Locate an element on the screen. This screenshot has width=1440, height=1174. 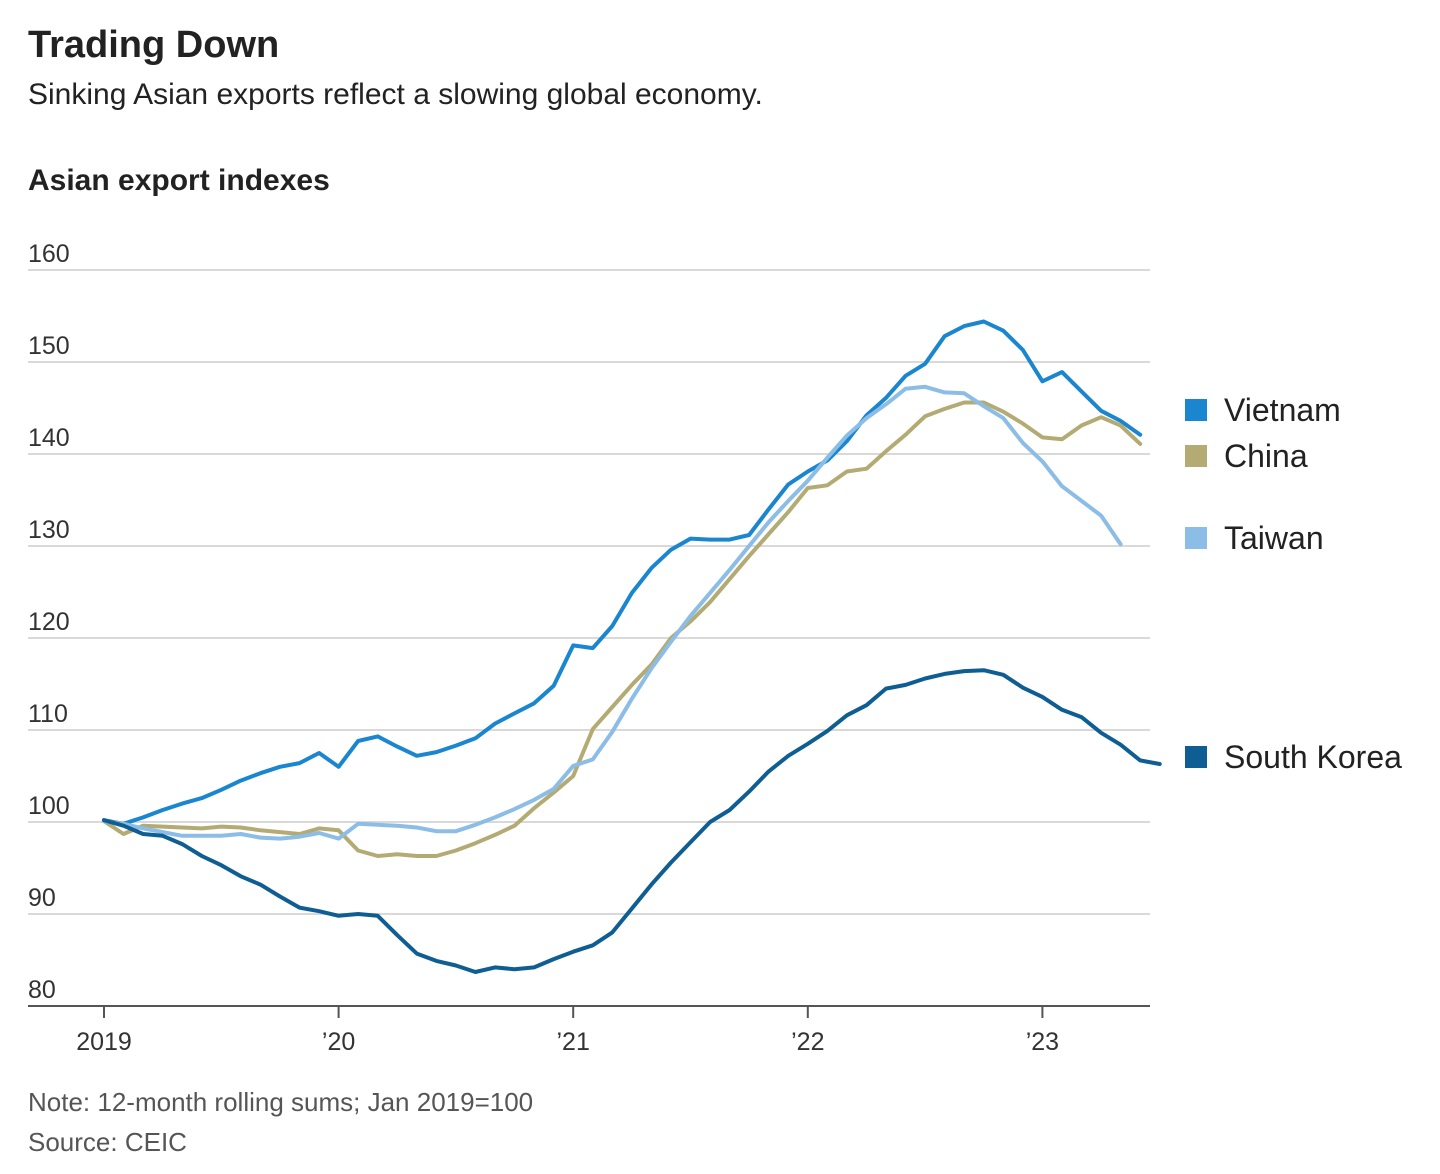
y-tick-label-80: 80 is located at coordinates (42, 990).